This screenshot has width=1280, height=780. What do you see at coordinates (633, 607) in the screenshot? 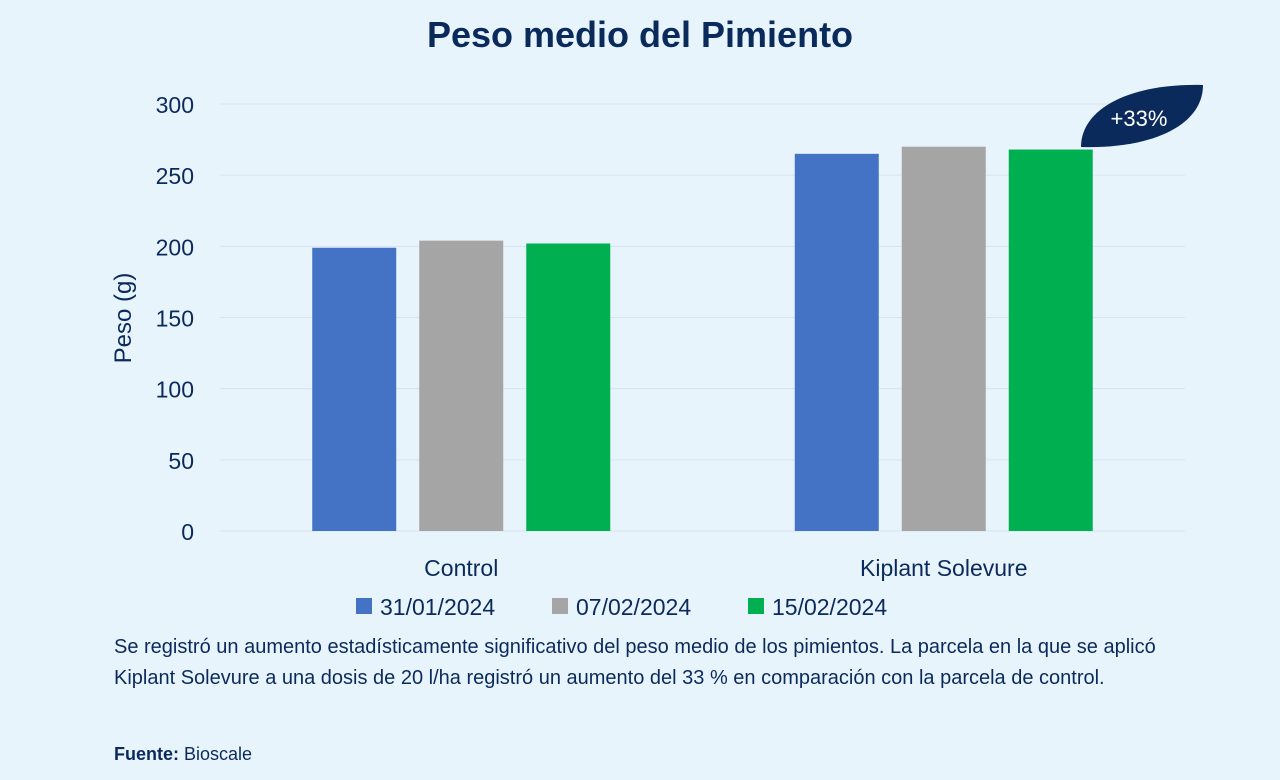
I see `legend-label: 07/02/2024` at bounding box center [633, 607].